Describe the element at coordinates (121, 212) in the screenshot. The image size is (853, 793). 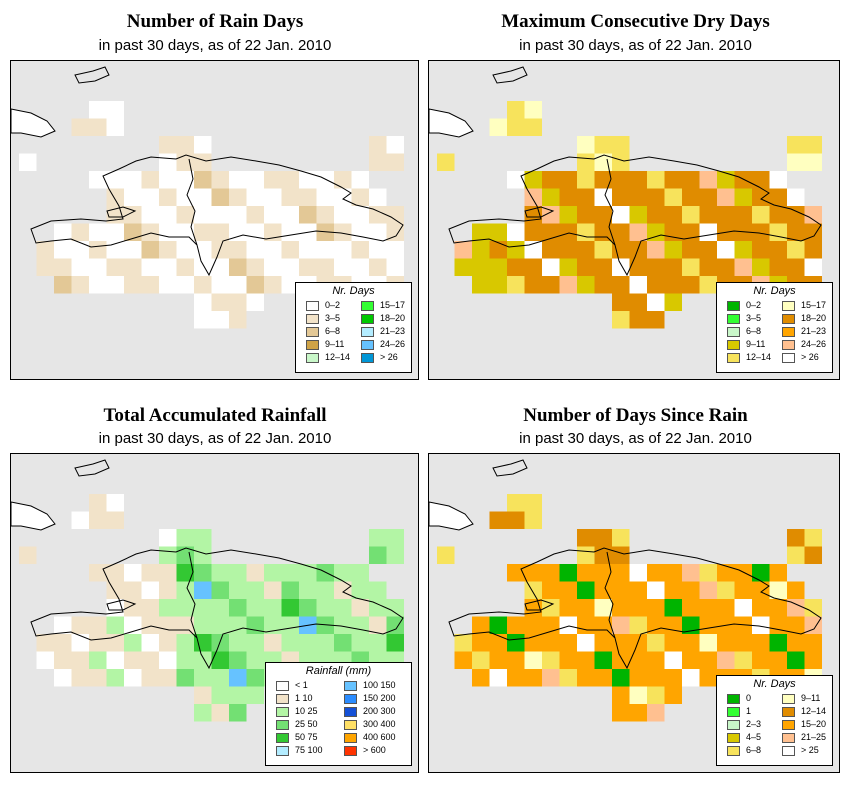
I see `gonave-island` at that location.